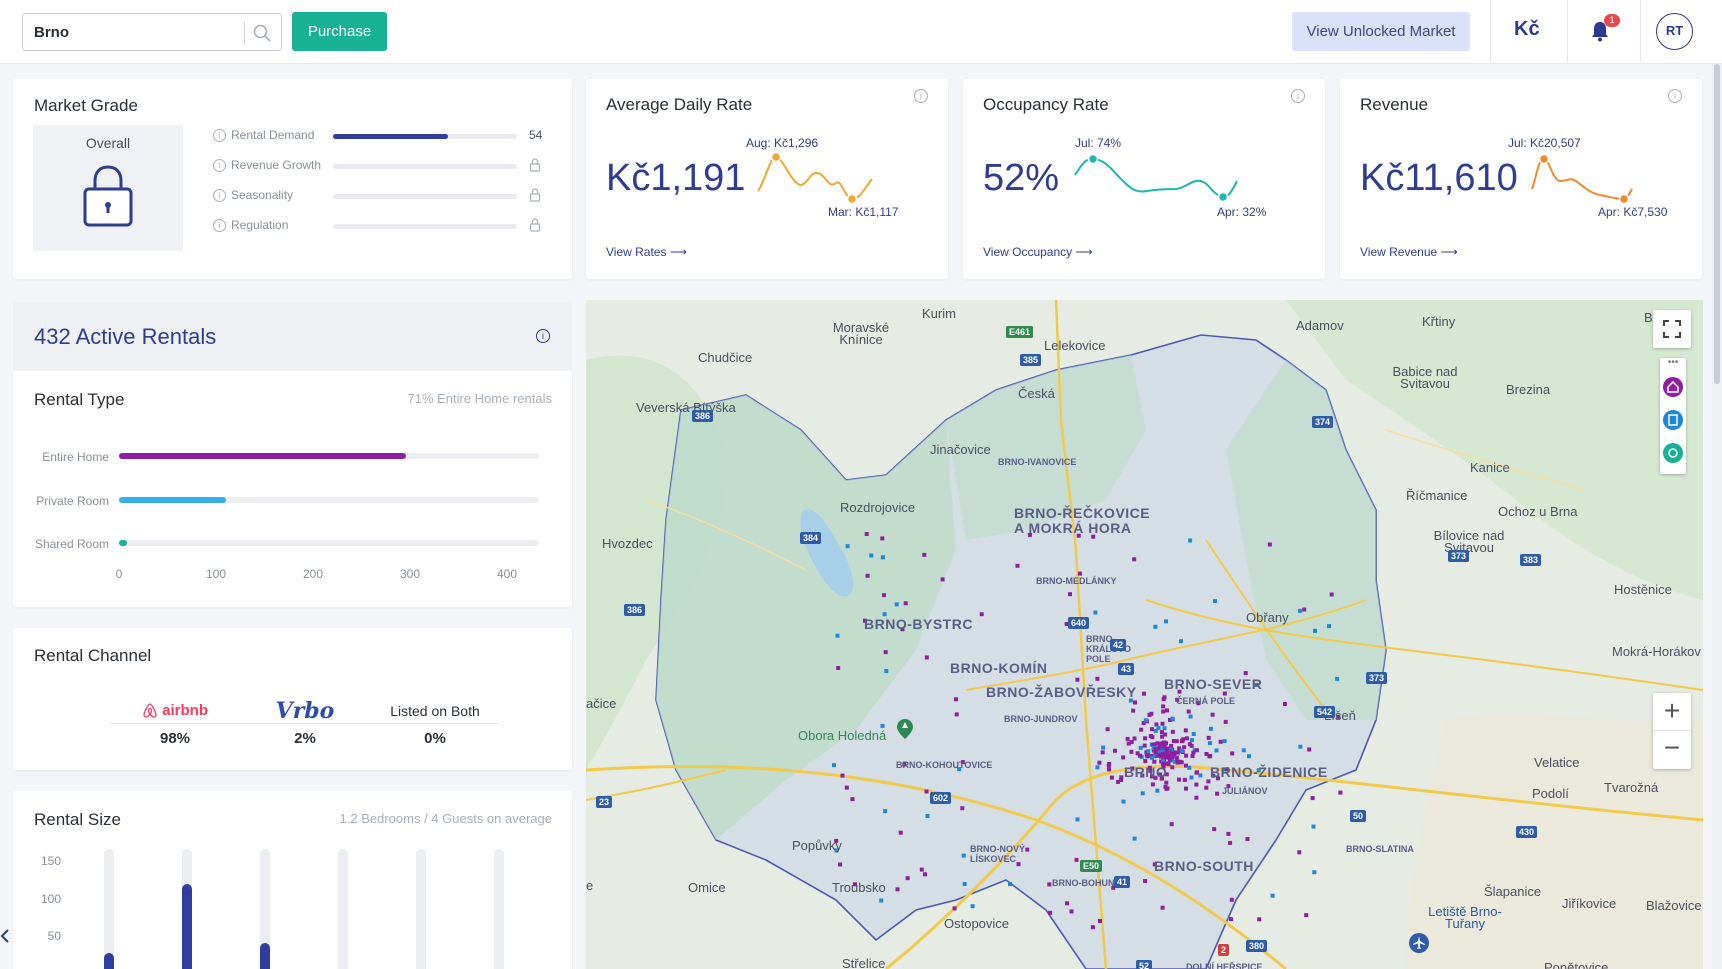 This screenshot has height=969, width=1722. I want to click on view-unlocked-market-button: View Unlocked Market, so click(1381, 31).